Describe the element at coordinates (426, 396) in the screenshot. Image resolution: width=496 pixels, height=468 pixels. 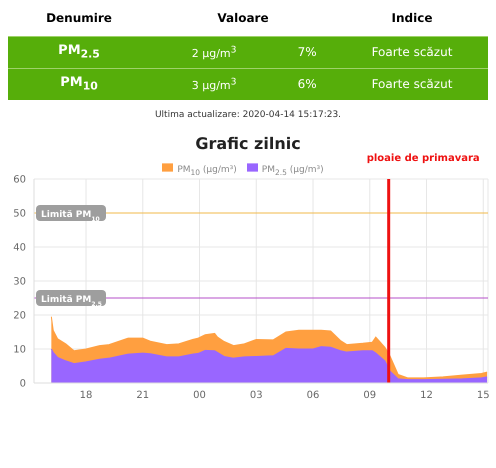
I see `x-tick-label: 12` at that location.